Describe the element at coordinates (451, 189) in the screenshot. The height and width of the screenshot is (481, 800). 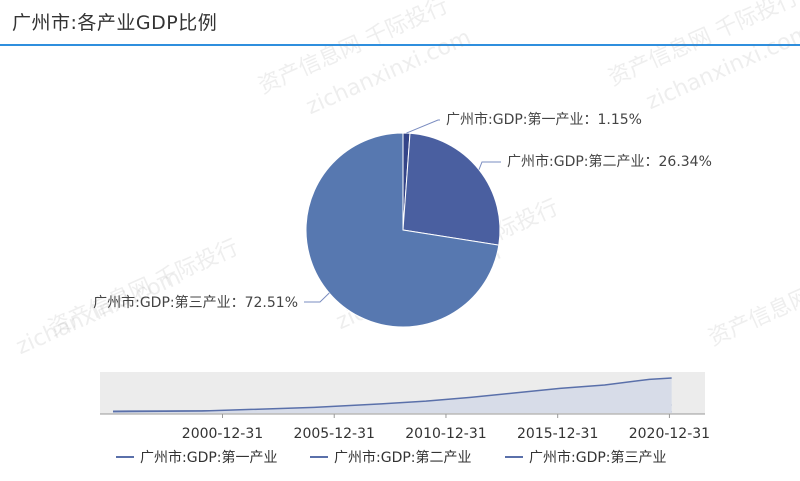
I see `pie-slice` at that location.